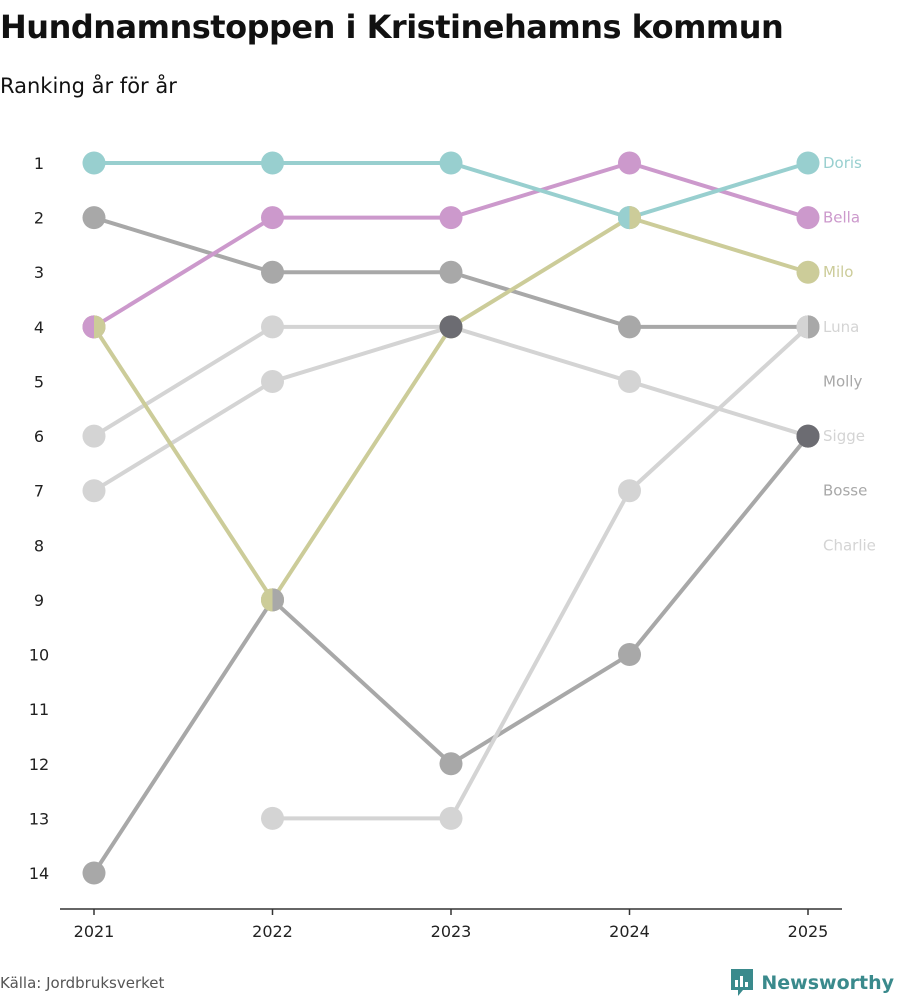 This screenshot has width=900, height=1000. I want to click on end-label-doris: Doris, so click(842, 163).